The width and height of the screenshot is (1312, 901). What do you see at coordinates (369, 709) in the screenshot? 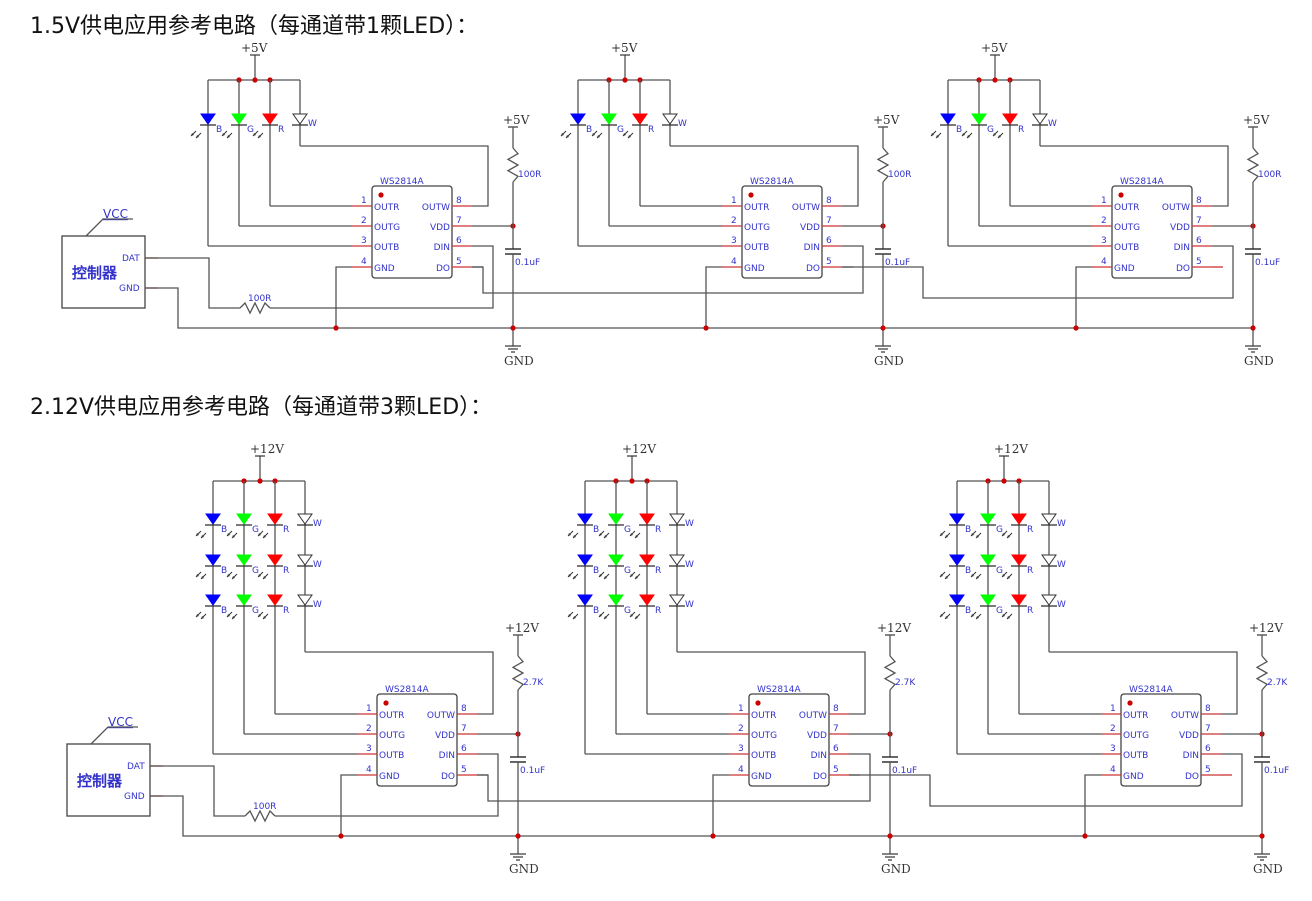
I see `pin-number: 1` at bounding box center [369, 709].